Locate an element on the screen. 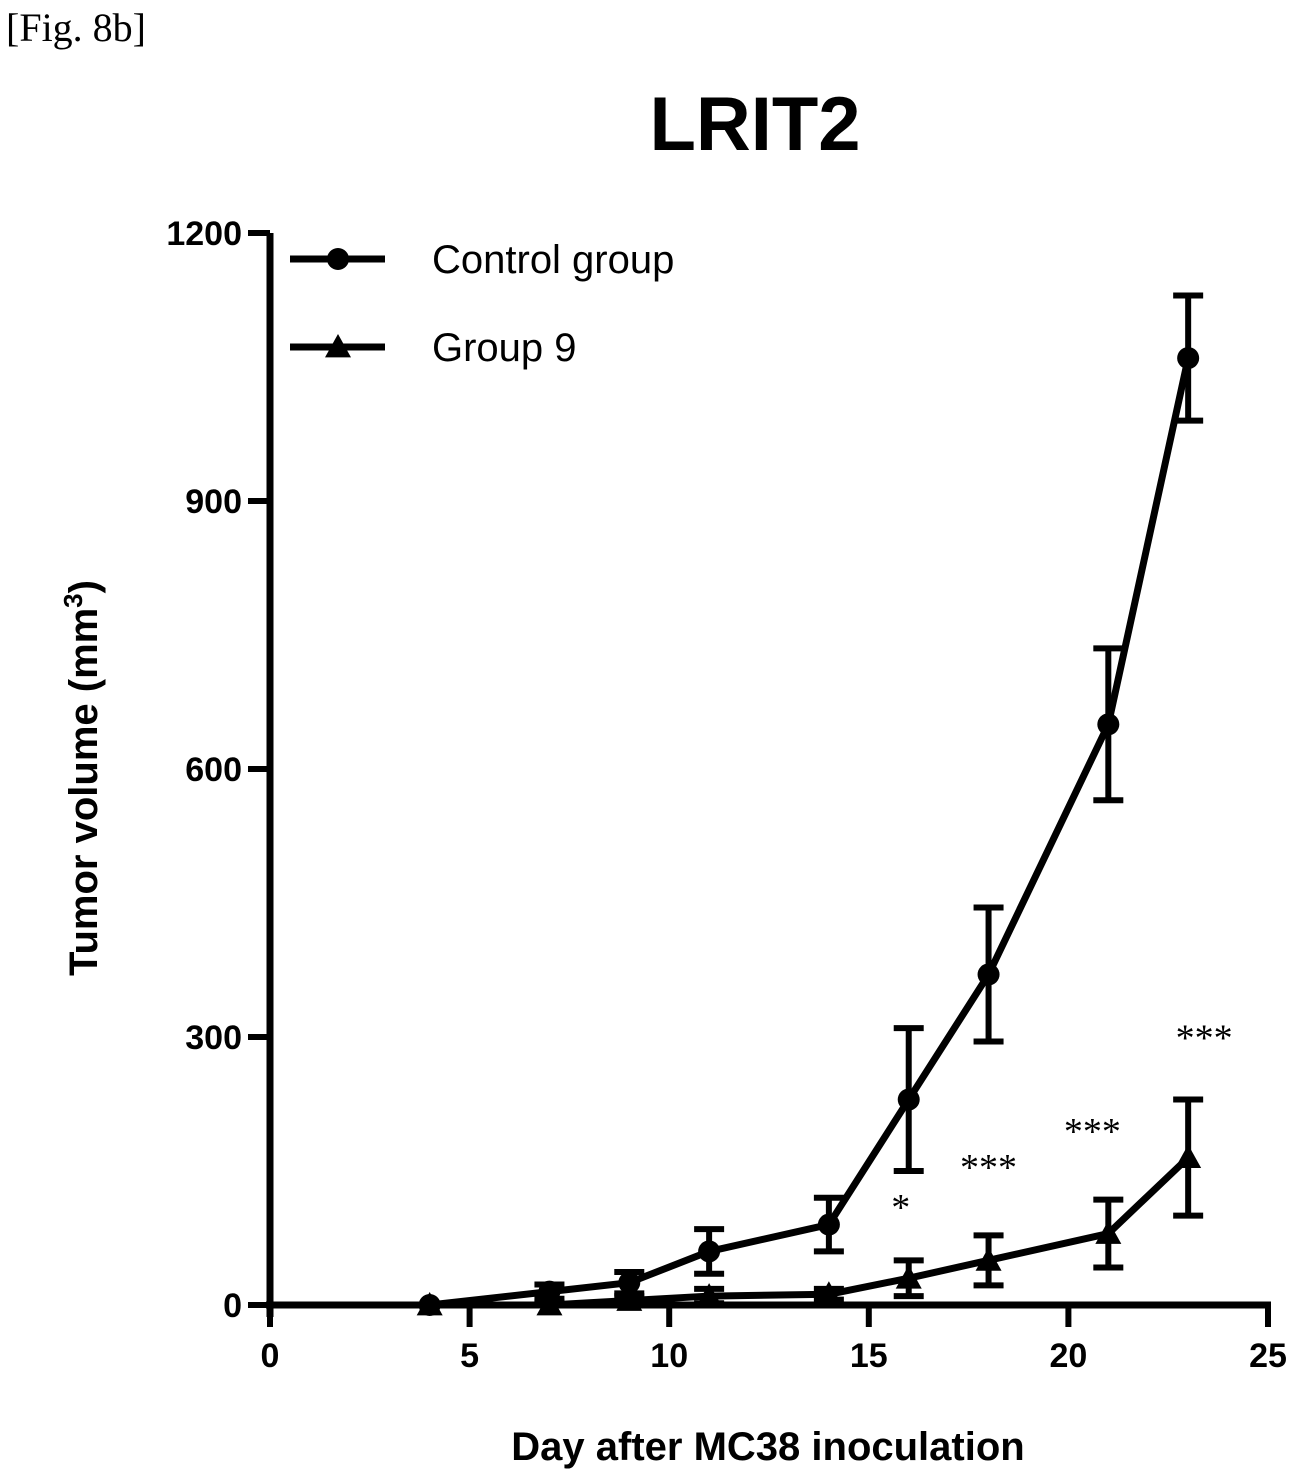 The height and width of the screenshot is (1480, 1300). y-axis-title-main: Tumor volume (mm is located at coordinates (84, 792).